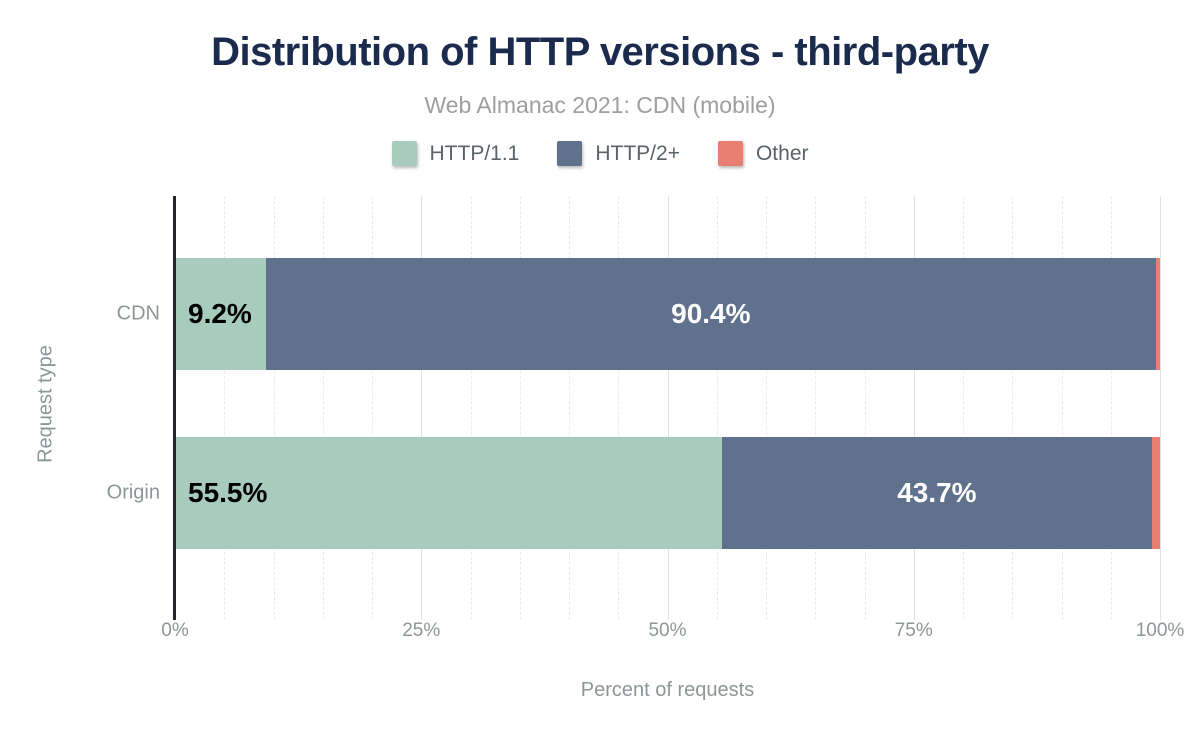  I want to click on bar-value-label: 55.5%, so click(228, 492).